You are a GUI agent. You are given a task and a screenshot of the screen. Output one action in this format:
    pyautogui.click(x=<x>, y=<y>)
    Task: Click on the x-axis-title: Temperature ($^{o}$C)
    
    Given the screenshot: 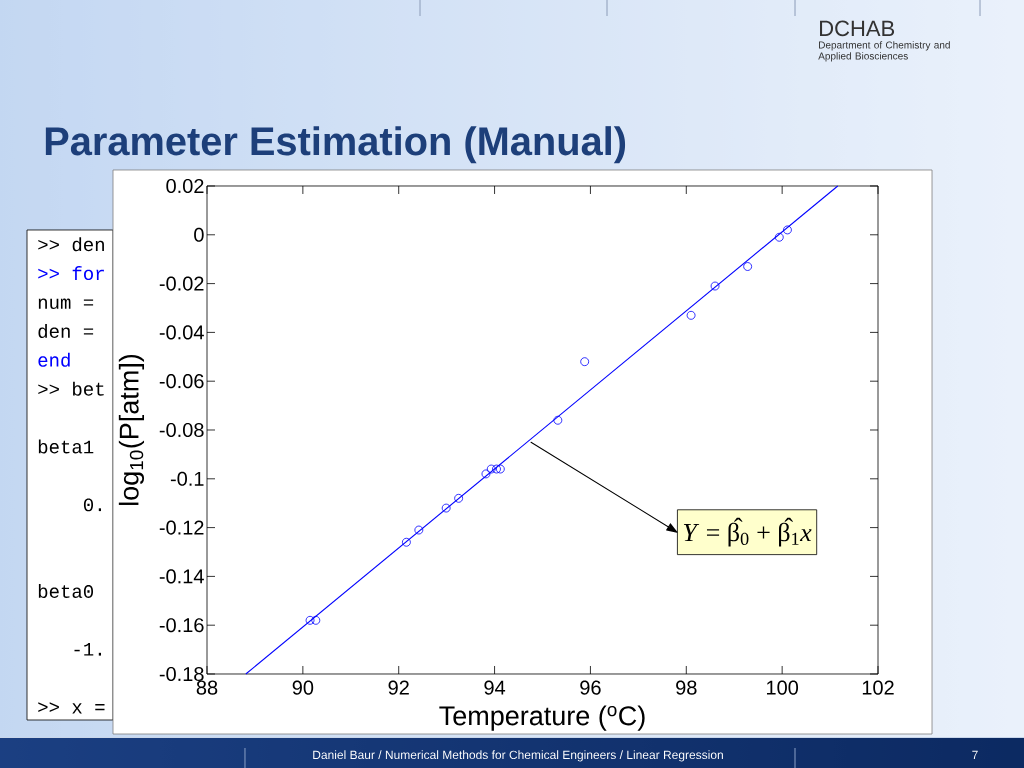 What is the action you would take?
    pyautogui.click(x=542, y=718)
    